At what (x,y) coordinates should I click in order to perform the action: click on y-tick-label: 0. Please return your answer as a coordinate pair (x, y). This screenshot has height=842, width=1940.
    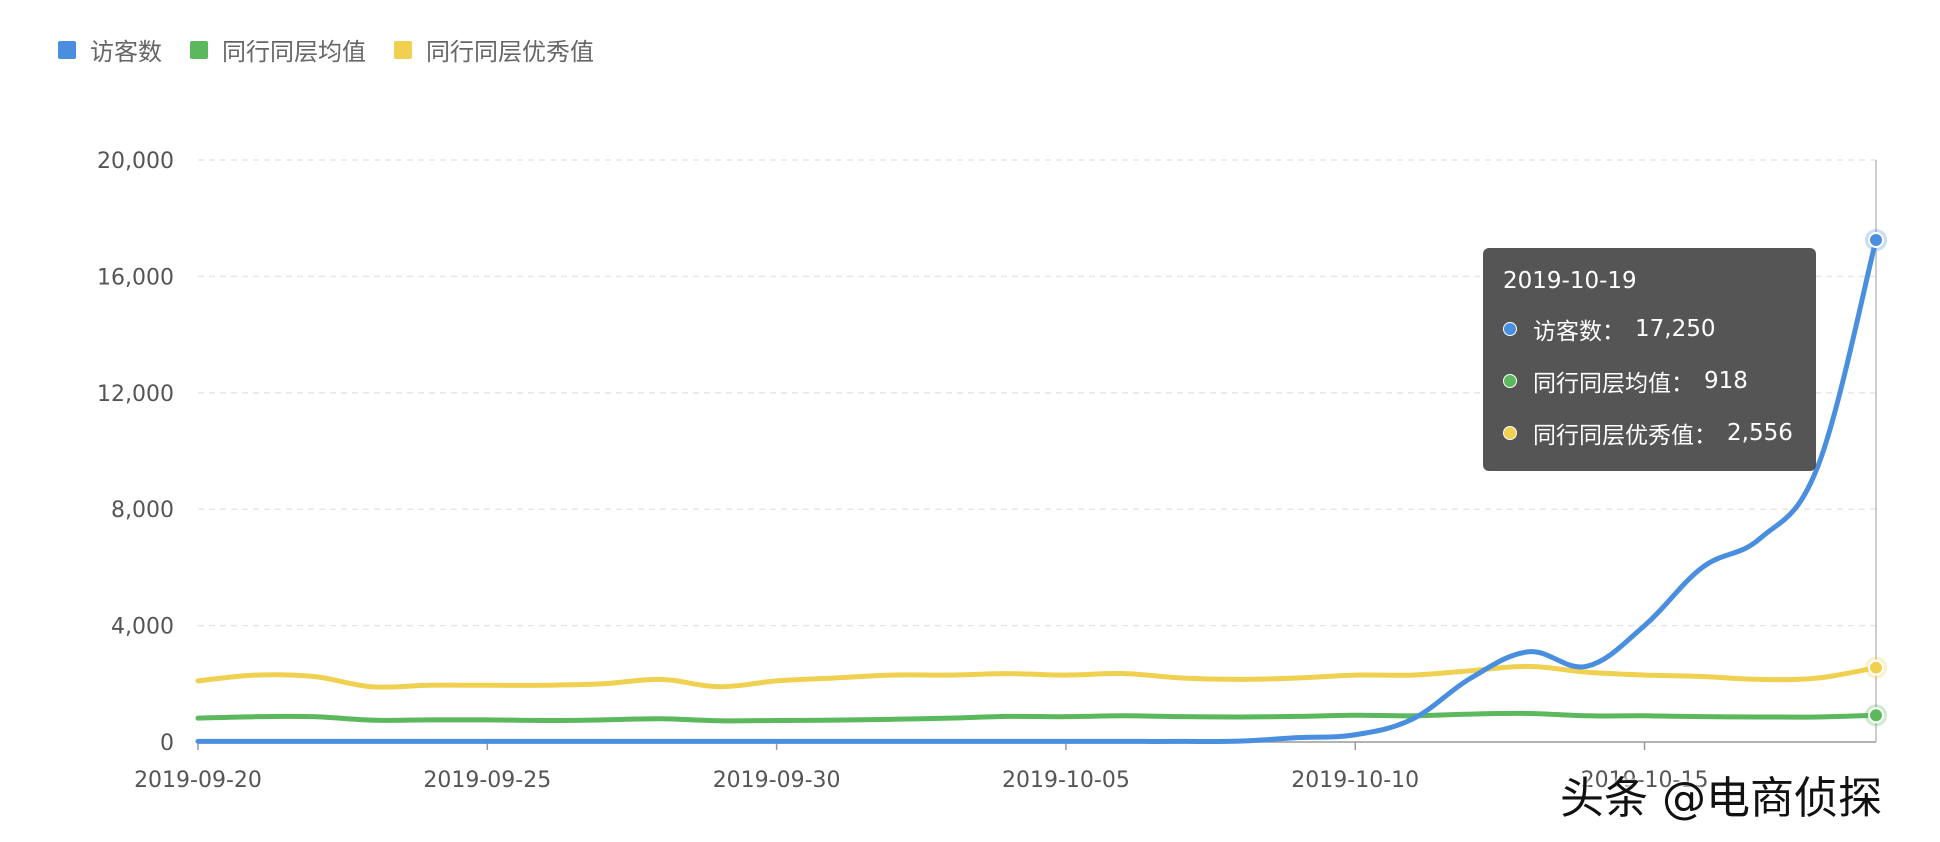
    Looking at the image, I should click on (167, 743).